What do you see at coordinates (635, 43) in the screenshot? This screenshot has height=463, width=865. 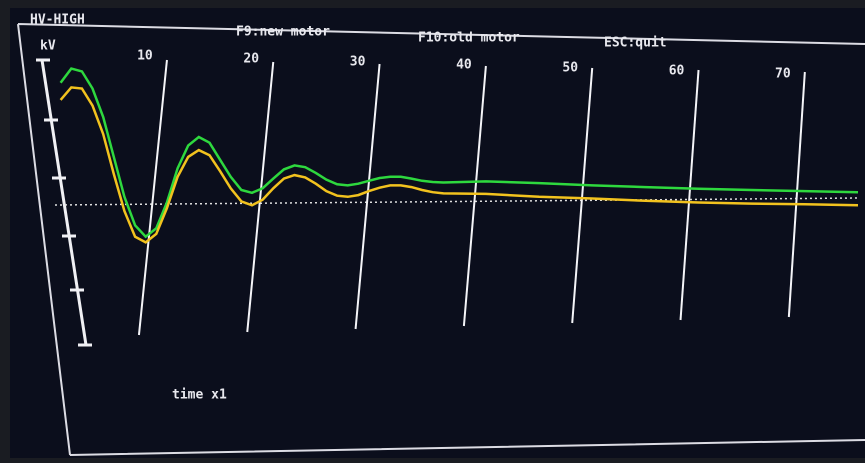 I see `key-hint: ESC:quit` at bounding box center [635, 43].